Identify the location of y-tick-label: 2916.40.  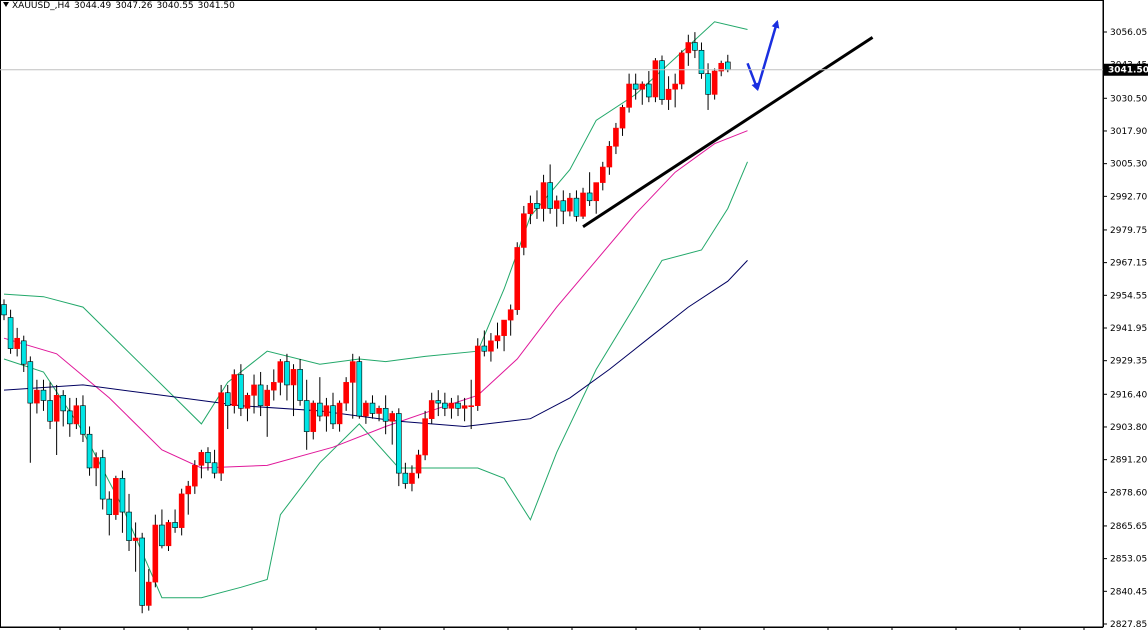
(1128, 395).